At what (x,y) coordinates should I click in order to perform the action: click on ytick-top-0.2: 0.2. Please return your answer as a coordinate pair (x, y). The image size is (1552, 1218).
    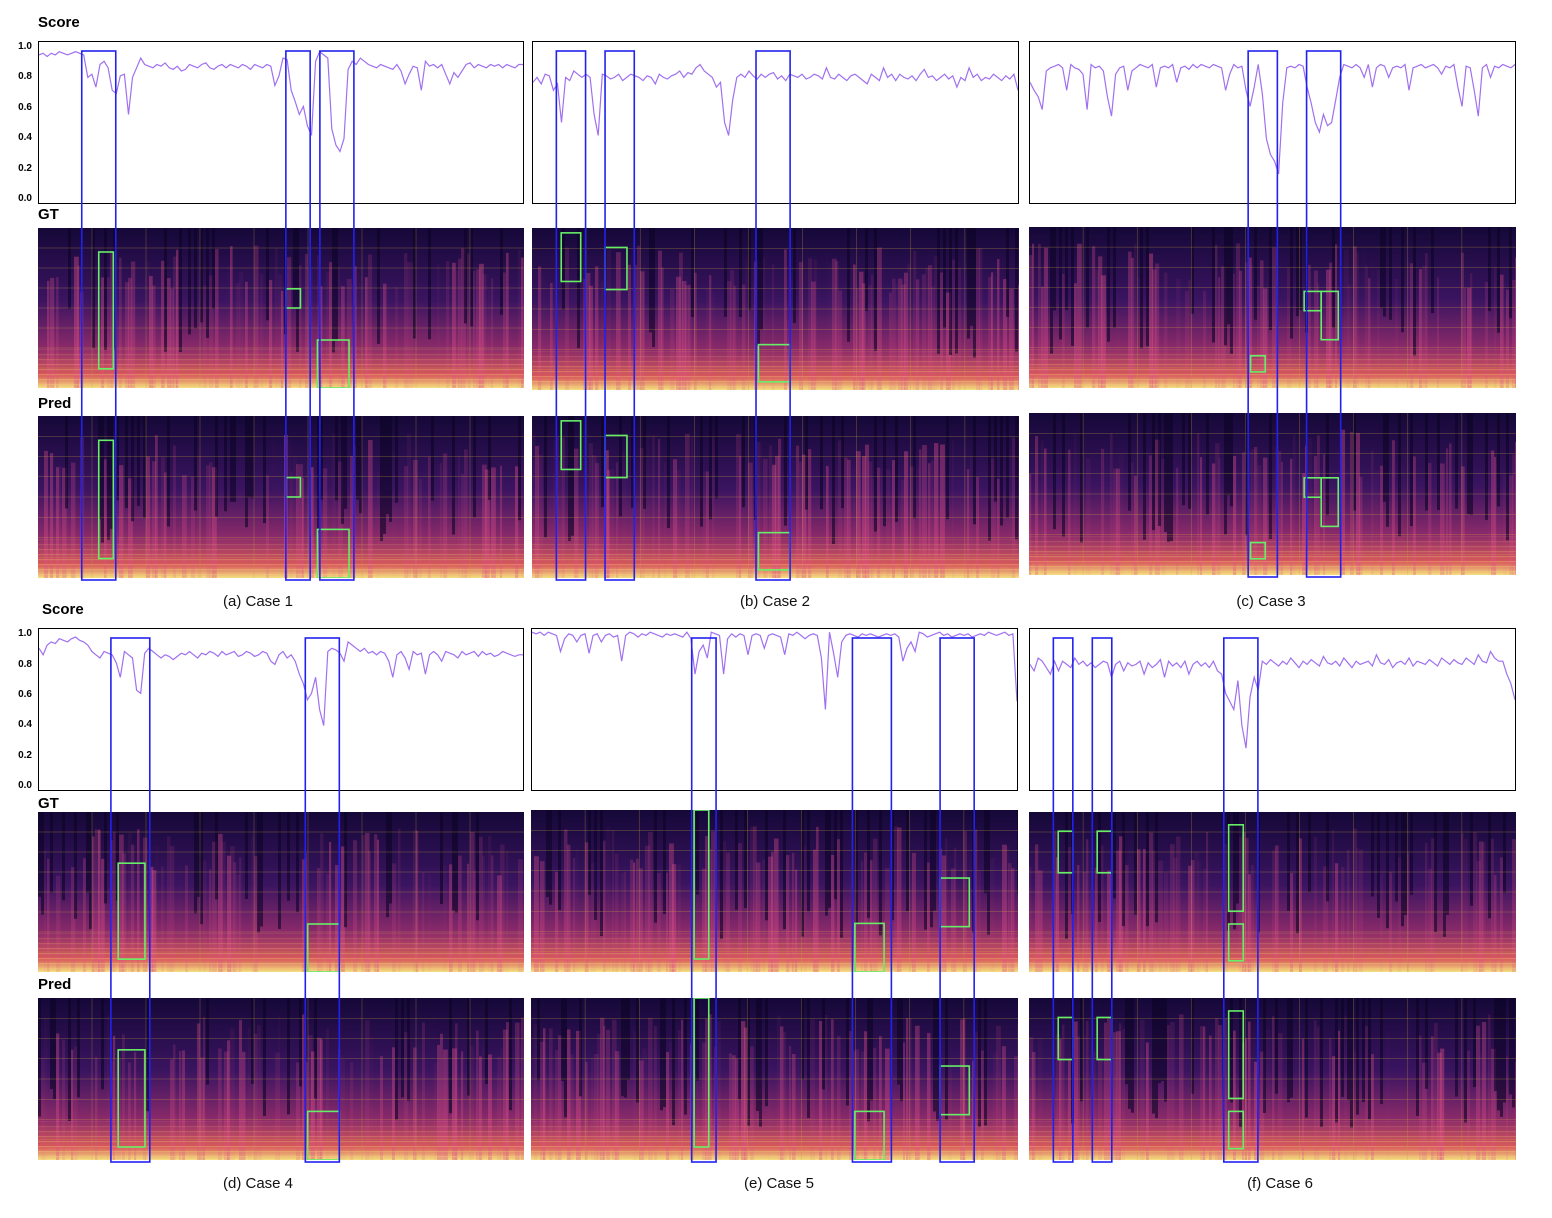
    Looking at the image, I should click on (25, 168).